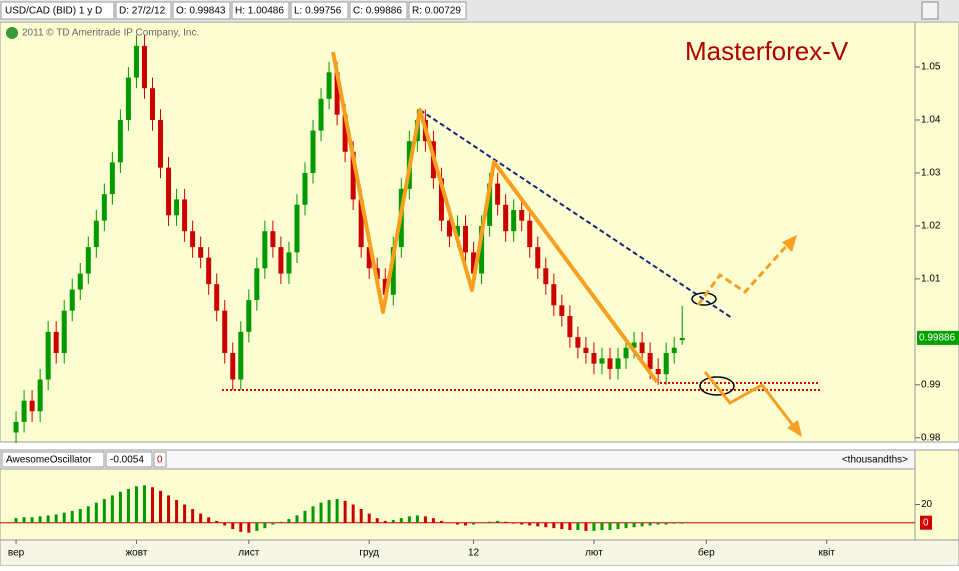  What do you see at coordinates (926, 522) in the screenshot?
I see `zero-box` at bounding box center [926, 522].